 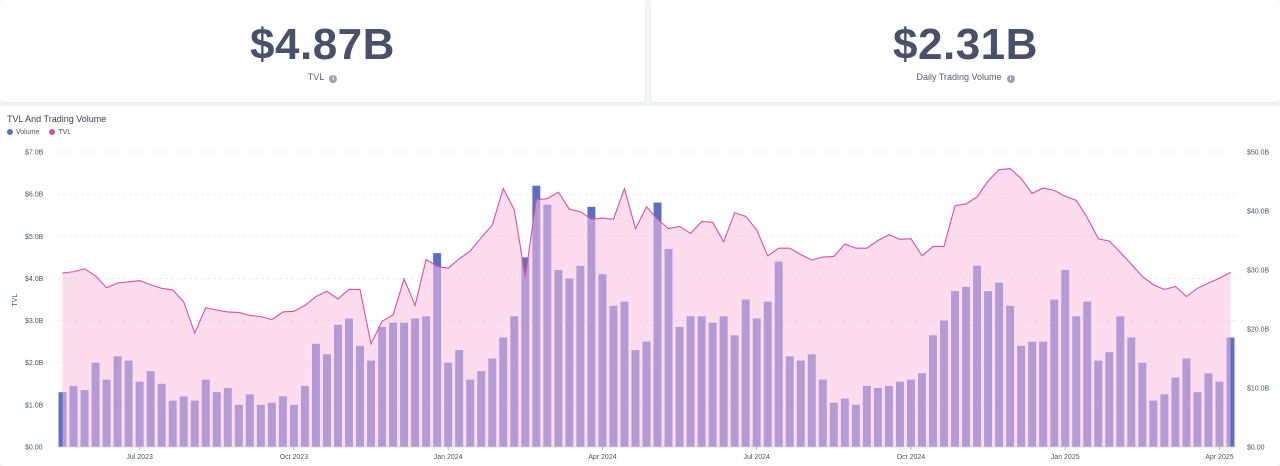 I want to click on tvl-stat-card: $4.87B TVL i, so click(x=322, y=51).